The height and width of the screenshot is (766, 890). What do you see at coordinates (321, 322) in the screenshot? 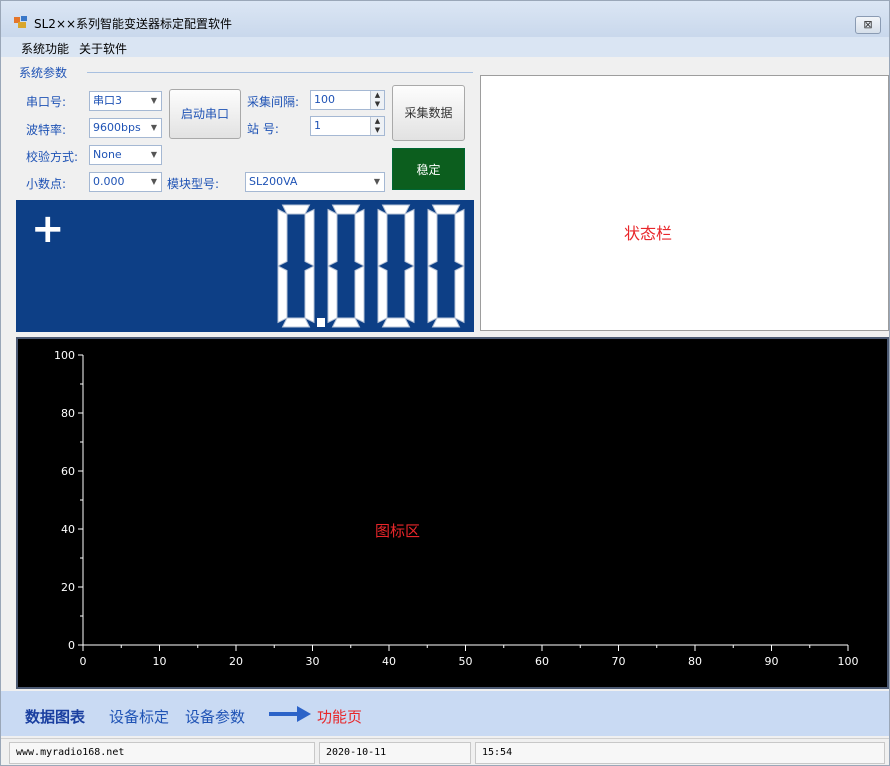
I see `decimal-point` at bounding box center [321, 322].